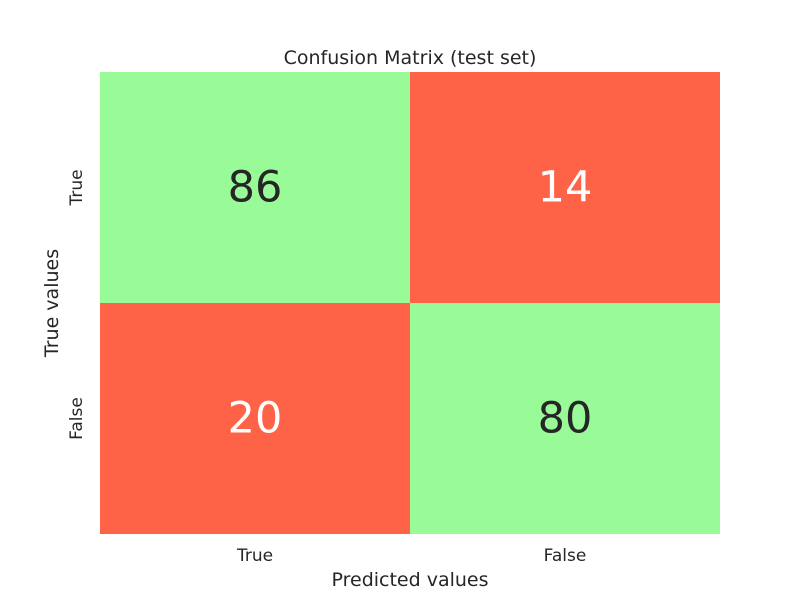 The width and height of the screenshot is (800, 600). I want to click on y-tick-label: False, so click(77, 418).